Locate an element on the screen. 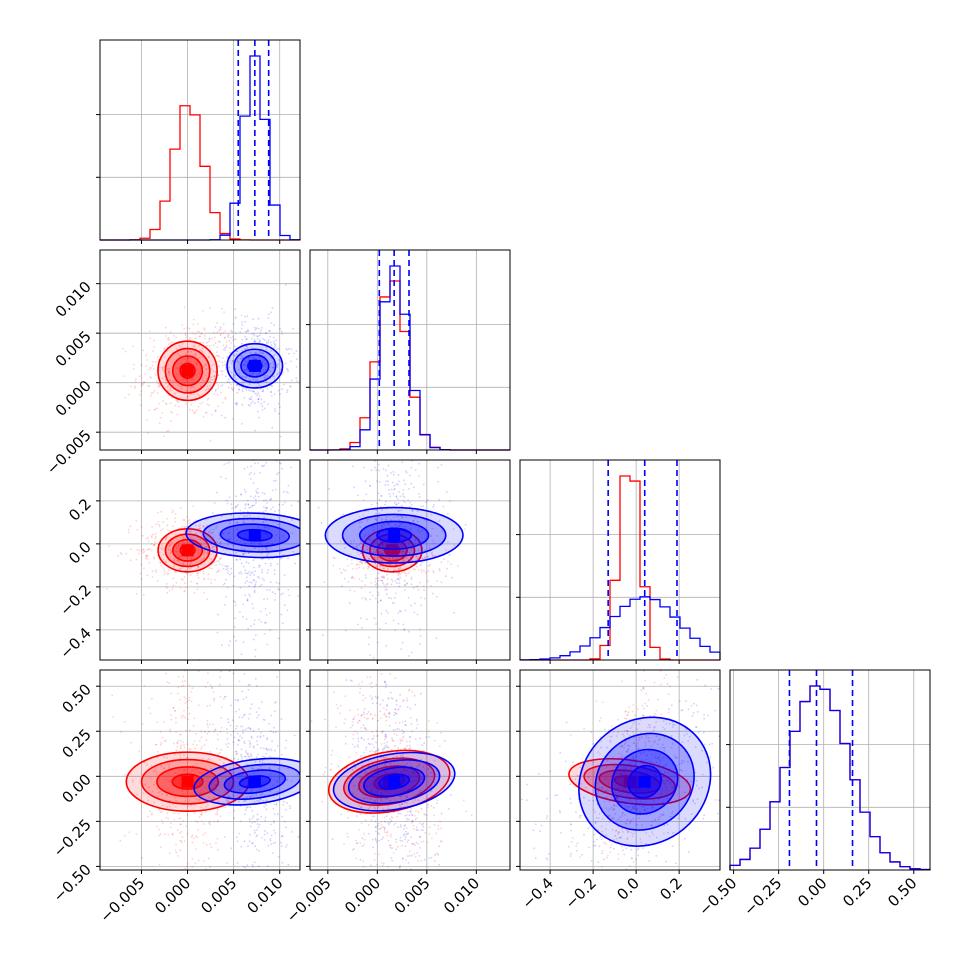 The width and height of the screenshot is (970, 970). panel-frame is located at coordinates (200, 350).